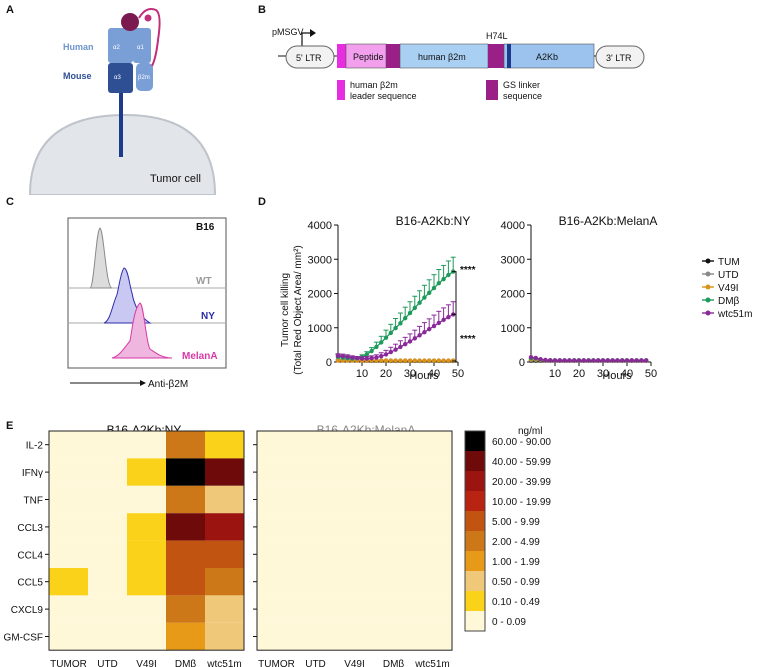  I want to click on legend-bin-label: 0.50 - 0.99, so click(516, 582).